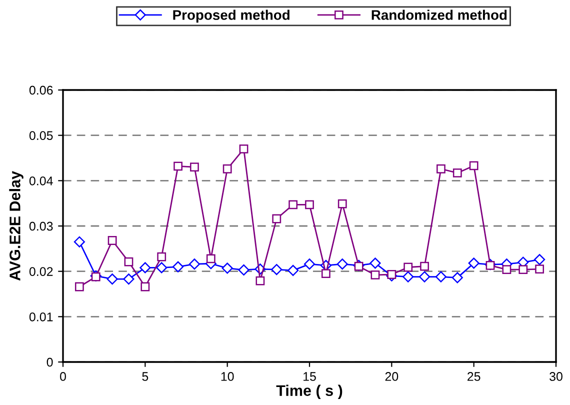 This screenshot has height=405, width=570. Describe the element at coordinates (439, 15) in the screenshot. I see `legend-label: Randomized method` at that location.